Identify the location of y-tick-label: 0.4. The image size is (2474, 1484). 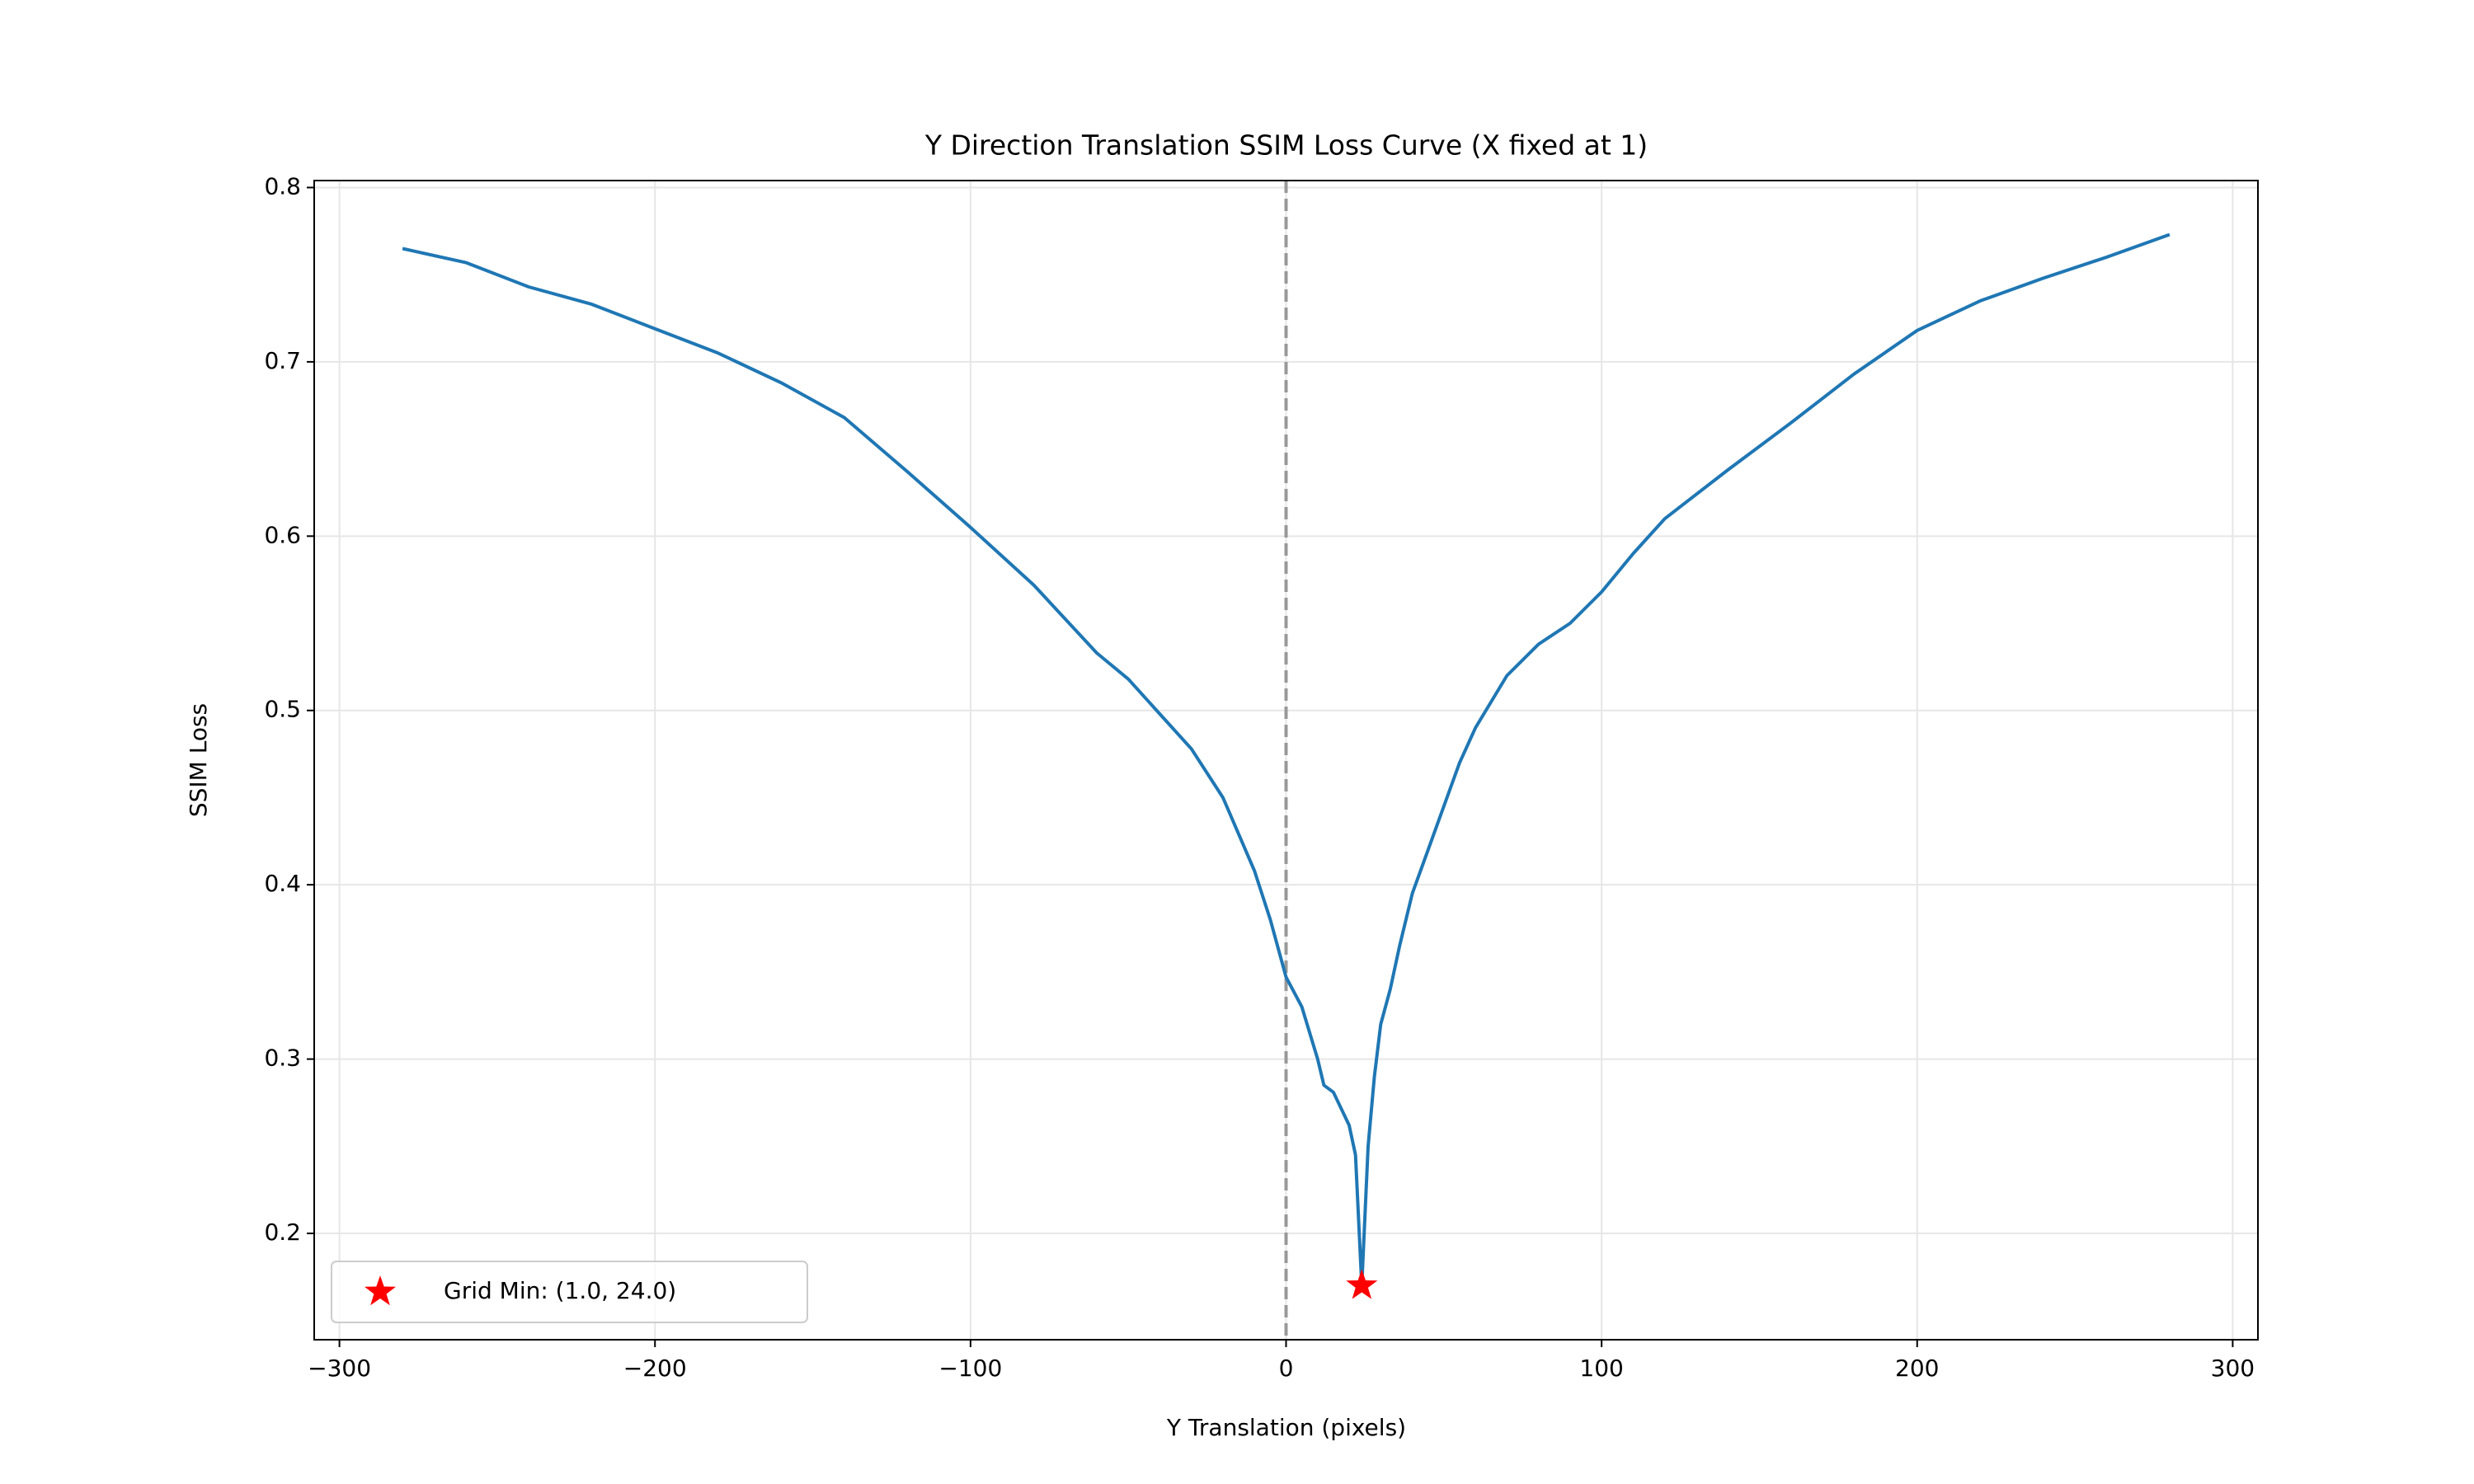
(282, 883).